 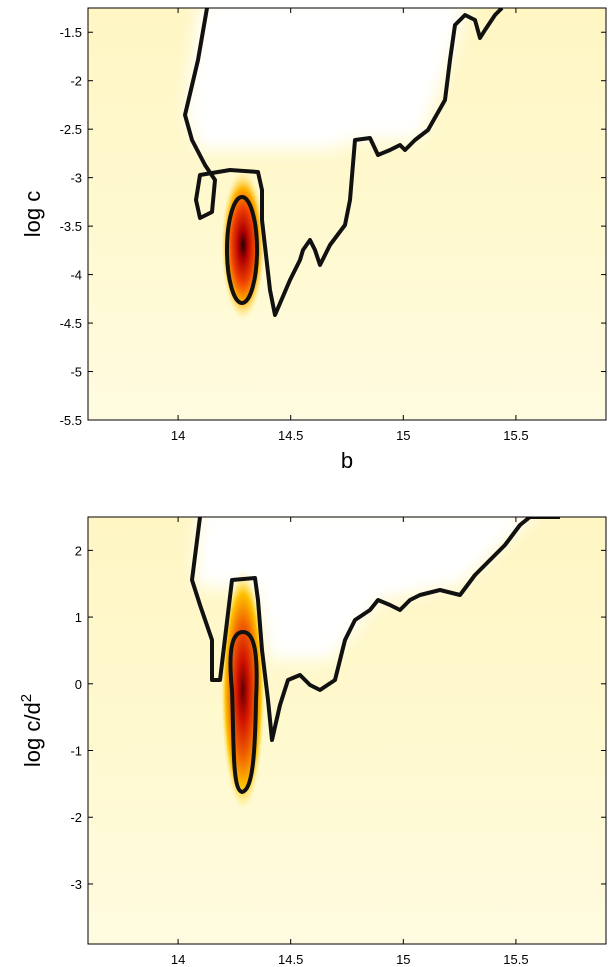 I want to click on x-axis-label: b, so click(x=347, y=460).